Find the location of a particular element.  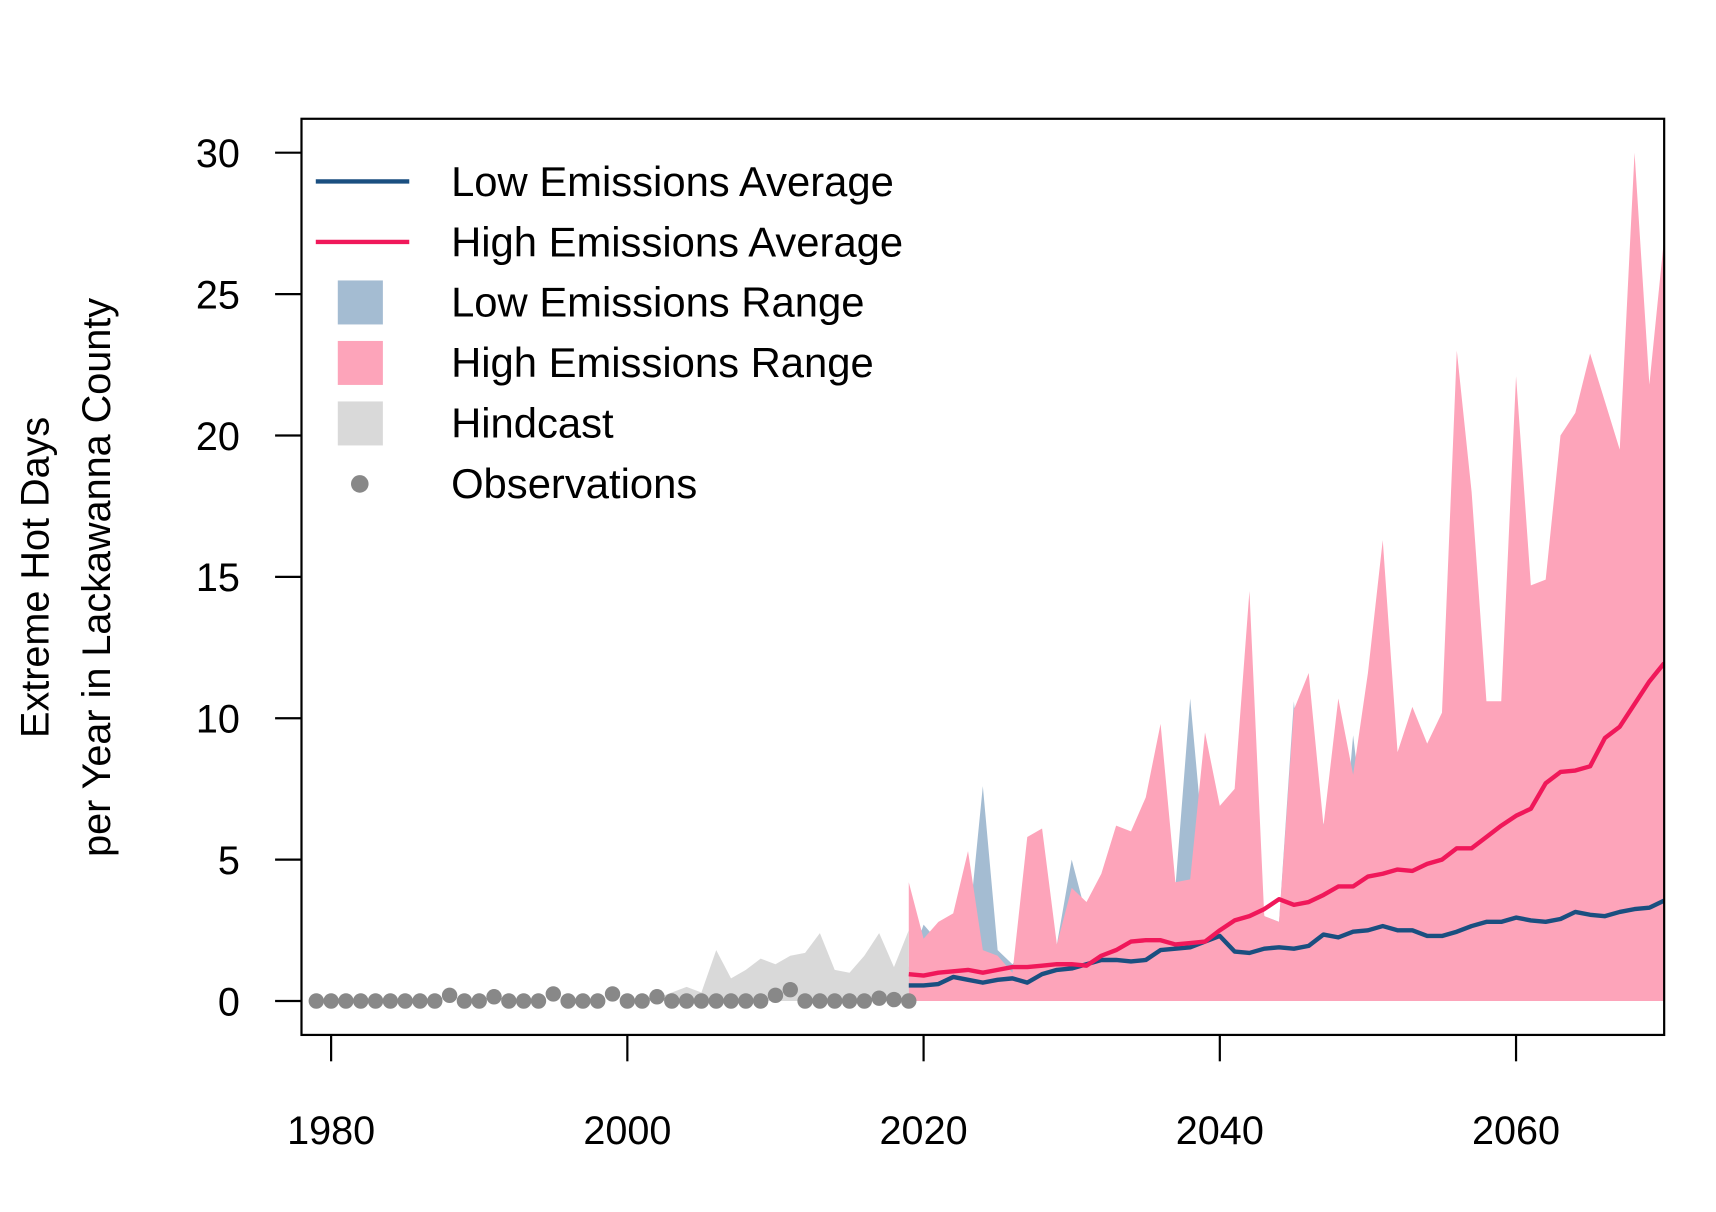

legend-point is located at coordinates (359, 484).